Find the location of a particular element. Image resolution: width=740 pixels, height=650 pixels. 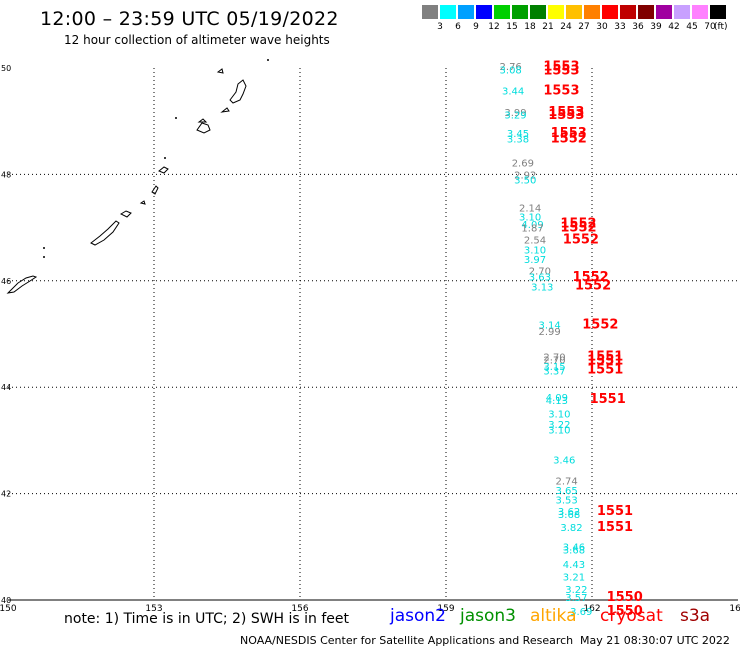

lat-tick-label: 40 is located at coordinates (6, 600).